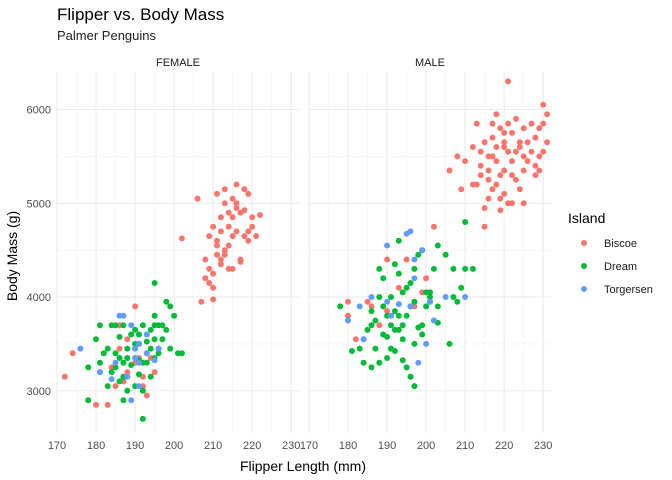 The width and height of the screenshot is (672, 480). Describe the element at coordinates (135, 446) in the screenshot. I see `x-tick-label: 190` at that location.